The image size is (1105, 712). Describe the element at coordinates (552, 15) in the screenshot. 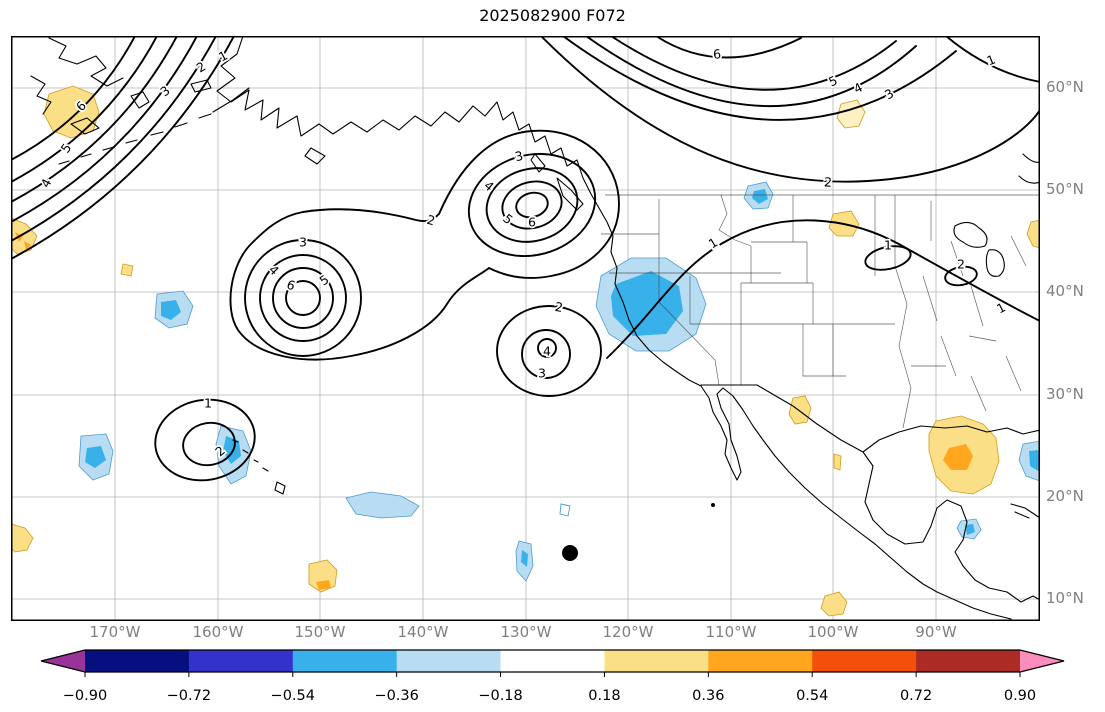

I see `chart-title: 2025082900 F072` at that location.